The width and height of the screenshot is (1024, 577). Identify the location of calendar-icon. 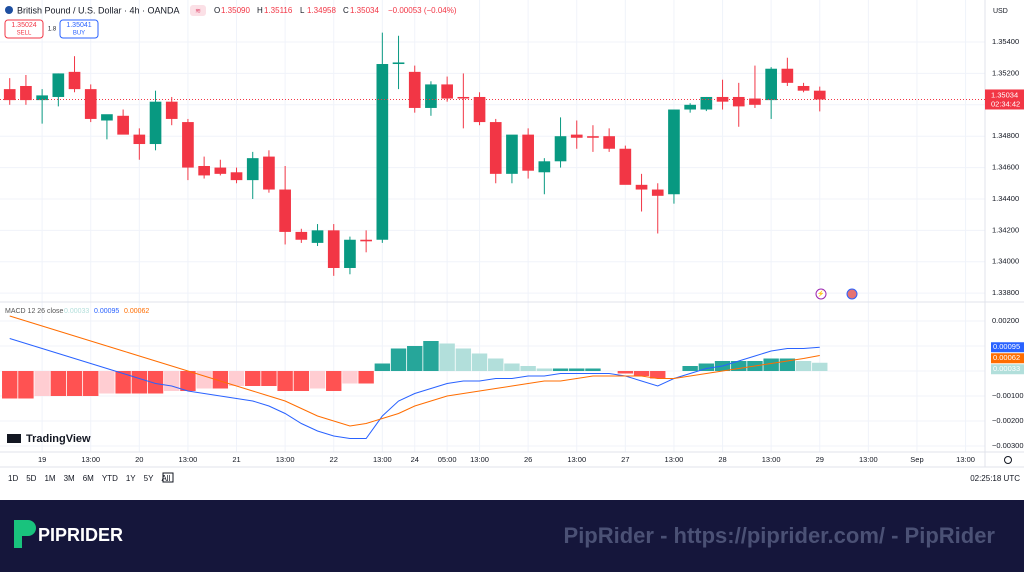
(168, 477).